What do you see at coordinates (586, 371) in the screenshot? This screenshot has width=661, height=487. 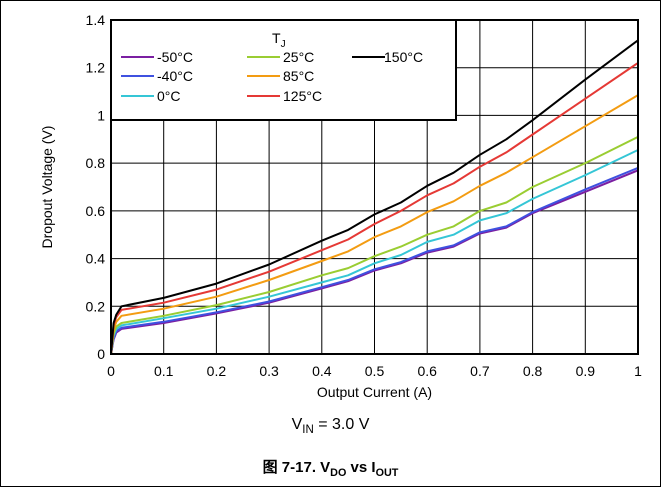 I see `x-tick-label: 0.9` at bounding box center [586, 371].